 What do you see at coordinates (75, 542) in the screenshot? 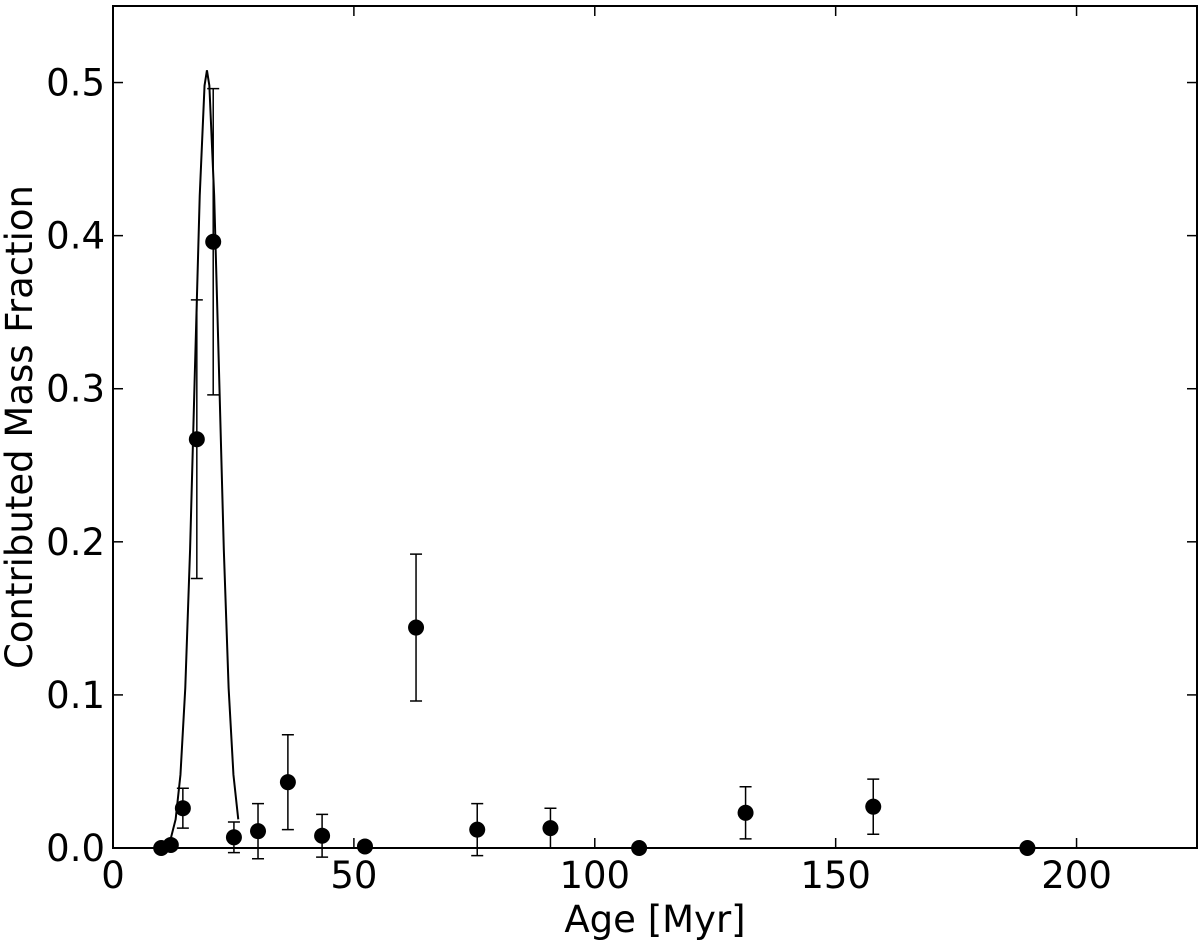
I see `y-tick-label: 0.2` at bounding box center [75, 542].